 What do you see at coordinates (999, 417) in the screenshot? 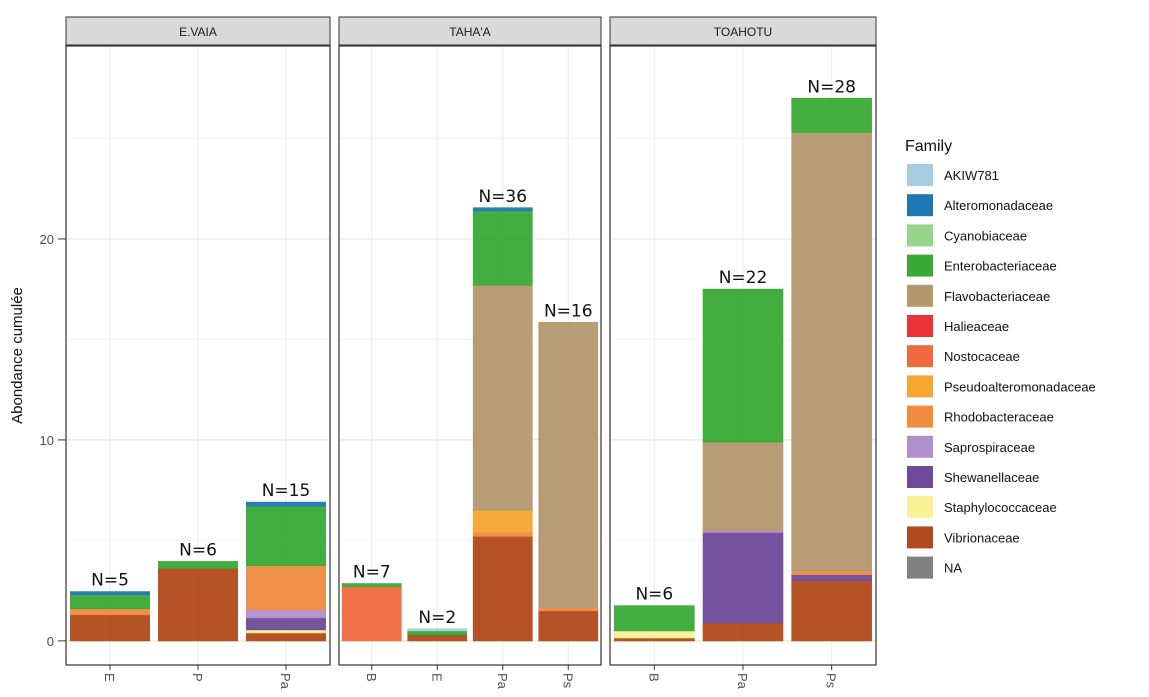
I see `legend-label: Rhodobacteraceae` at bounding box center [999, 417].